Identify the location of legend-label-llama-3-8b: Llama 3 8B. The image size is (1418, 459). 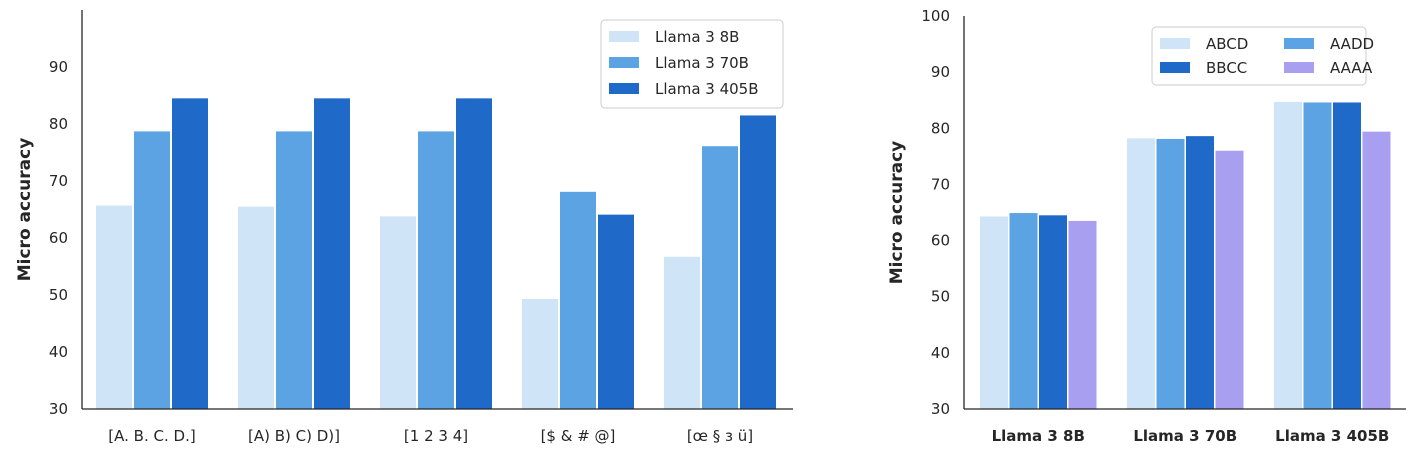
(697, 37).